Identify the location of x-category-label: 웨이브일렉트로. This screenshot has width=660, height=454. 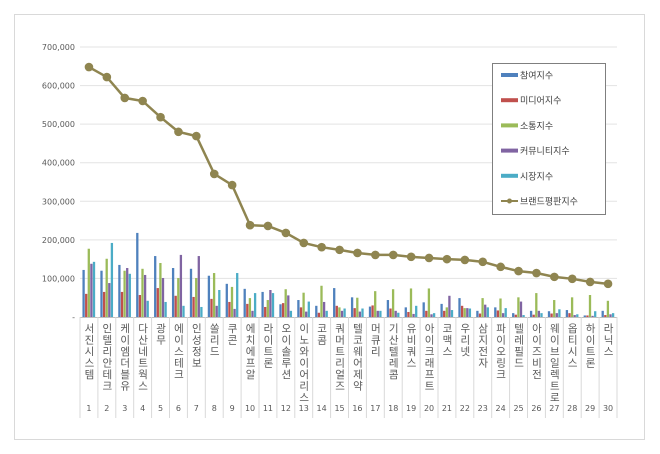
(554, 363).